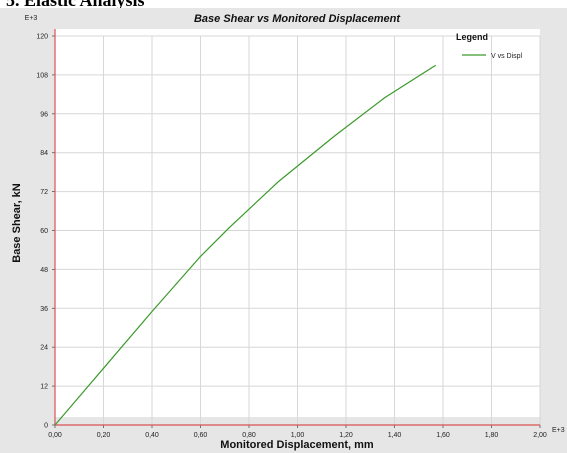 This screenshot has width=567, height=453. What do you see at coordinates (44, 114) in the screenshot?
I see `y-tick-label: 96` at bounding box center [44, 114].